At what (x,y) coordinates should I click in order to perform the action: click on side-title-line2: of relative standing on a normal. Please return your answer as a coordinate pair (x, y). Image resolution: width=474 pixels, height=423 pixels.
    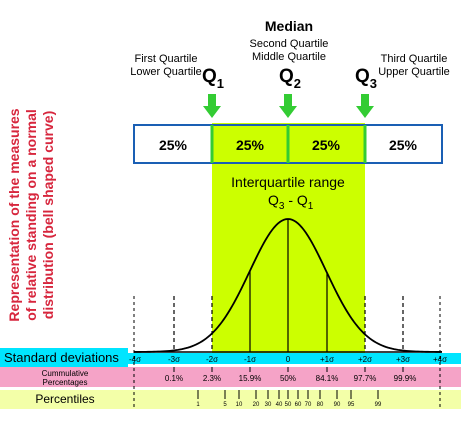
    Looking at the image, I should click on (31, 215).